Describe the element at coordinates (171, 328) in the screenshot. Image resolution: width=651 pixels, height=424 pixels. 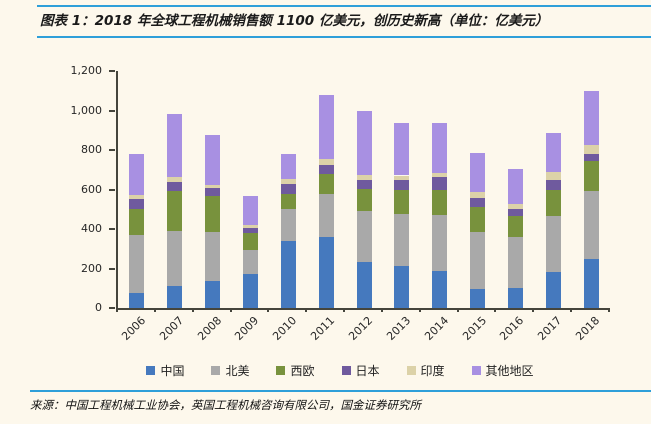
I see `x-tick-label: 2007` at that location.